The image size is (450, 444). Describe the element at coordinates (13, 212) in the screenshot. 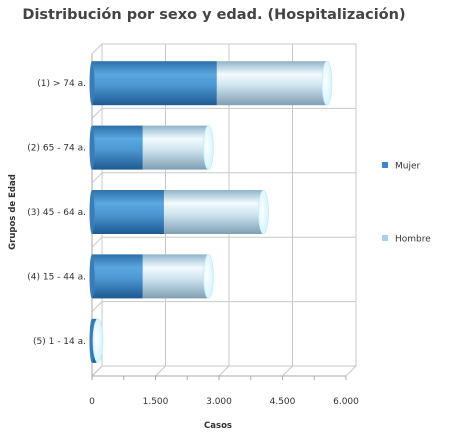

I see `y-axis-title: Grupos de Edad` at that location.